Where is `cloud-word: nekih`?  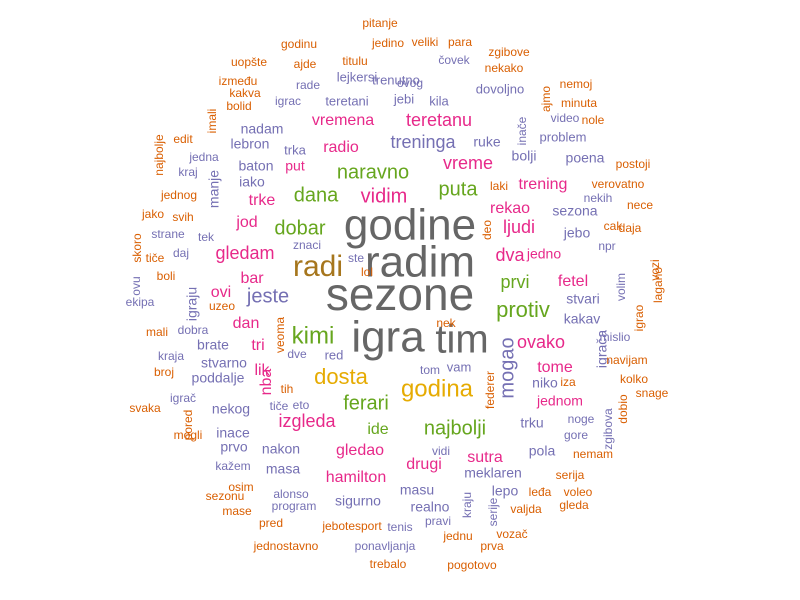
cloud-word: nekih is located at coordinates (598, 198).